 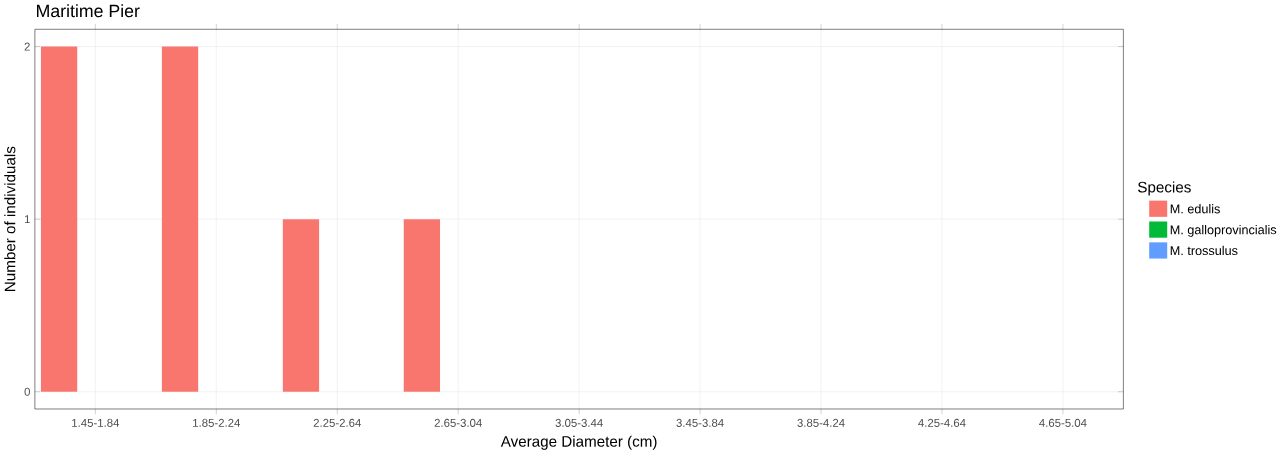 I want to click on x-tick-label: 3.05-3.44, so click(x=579, y=422).